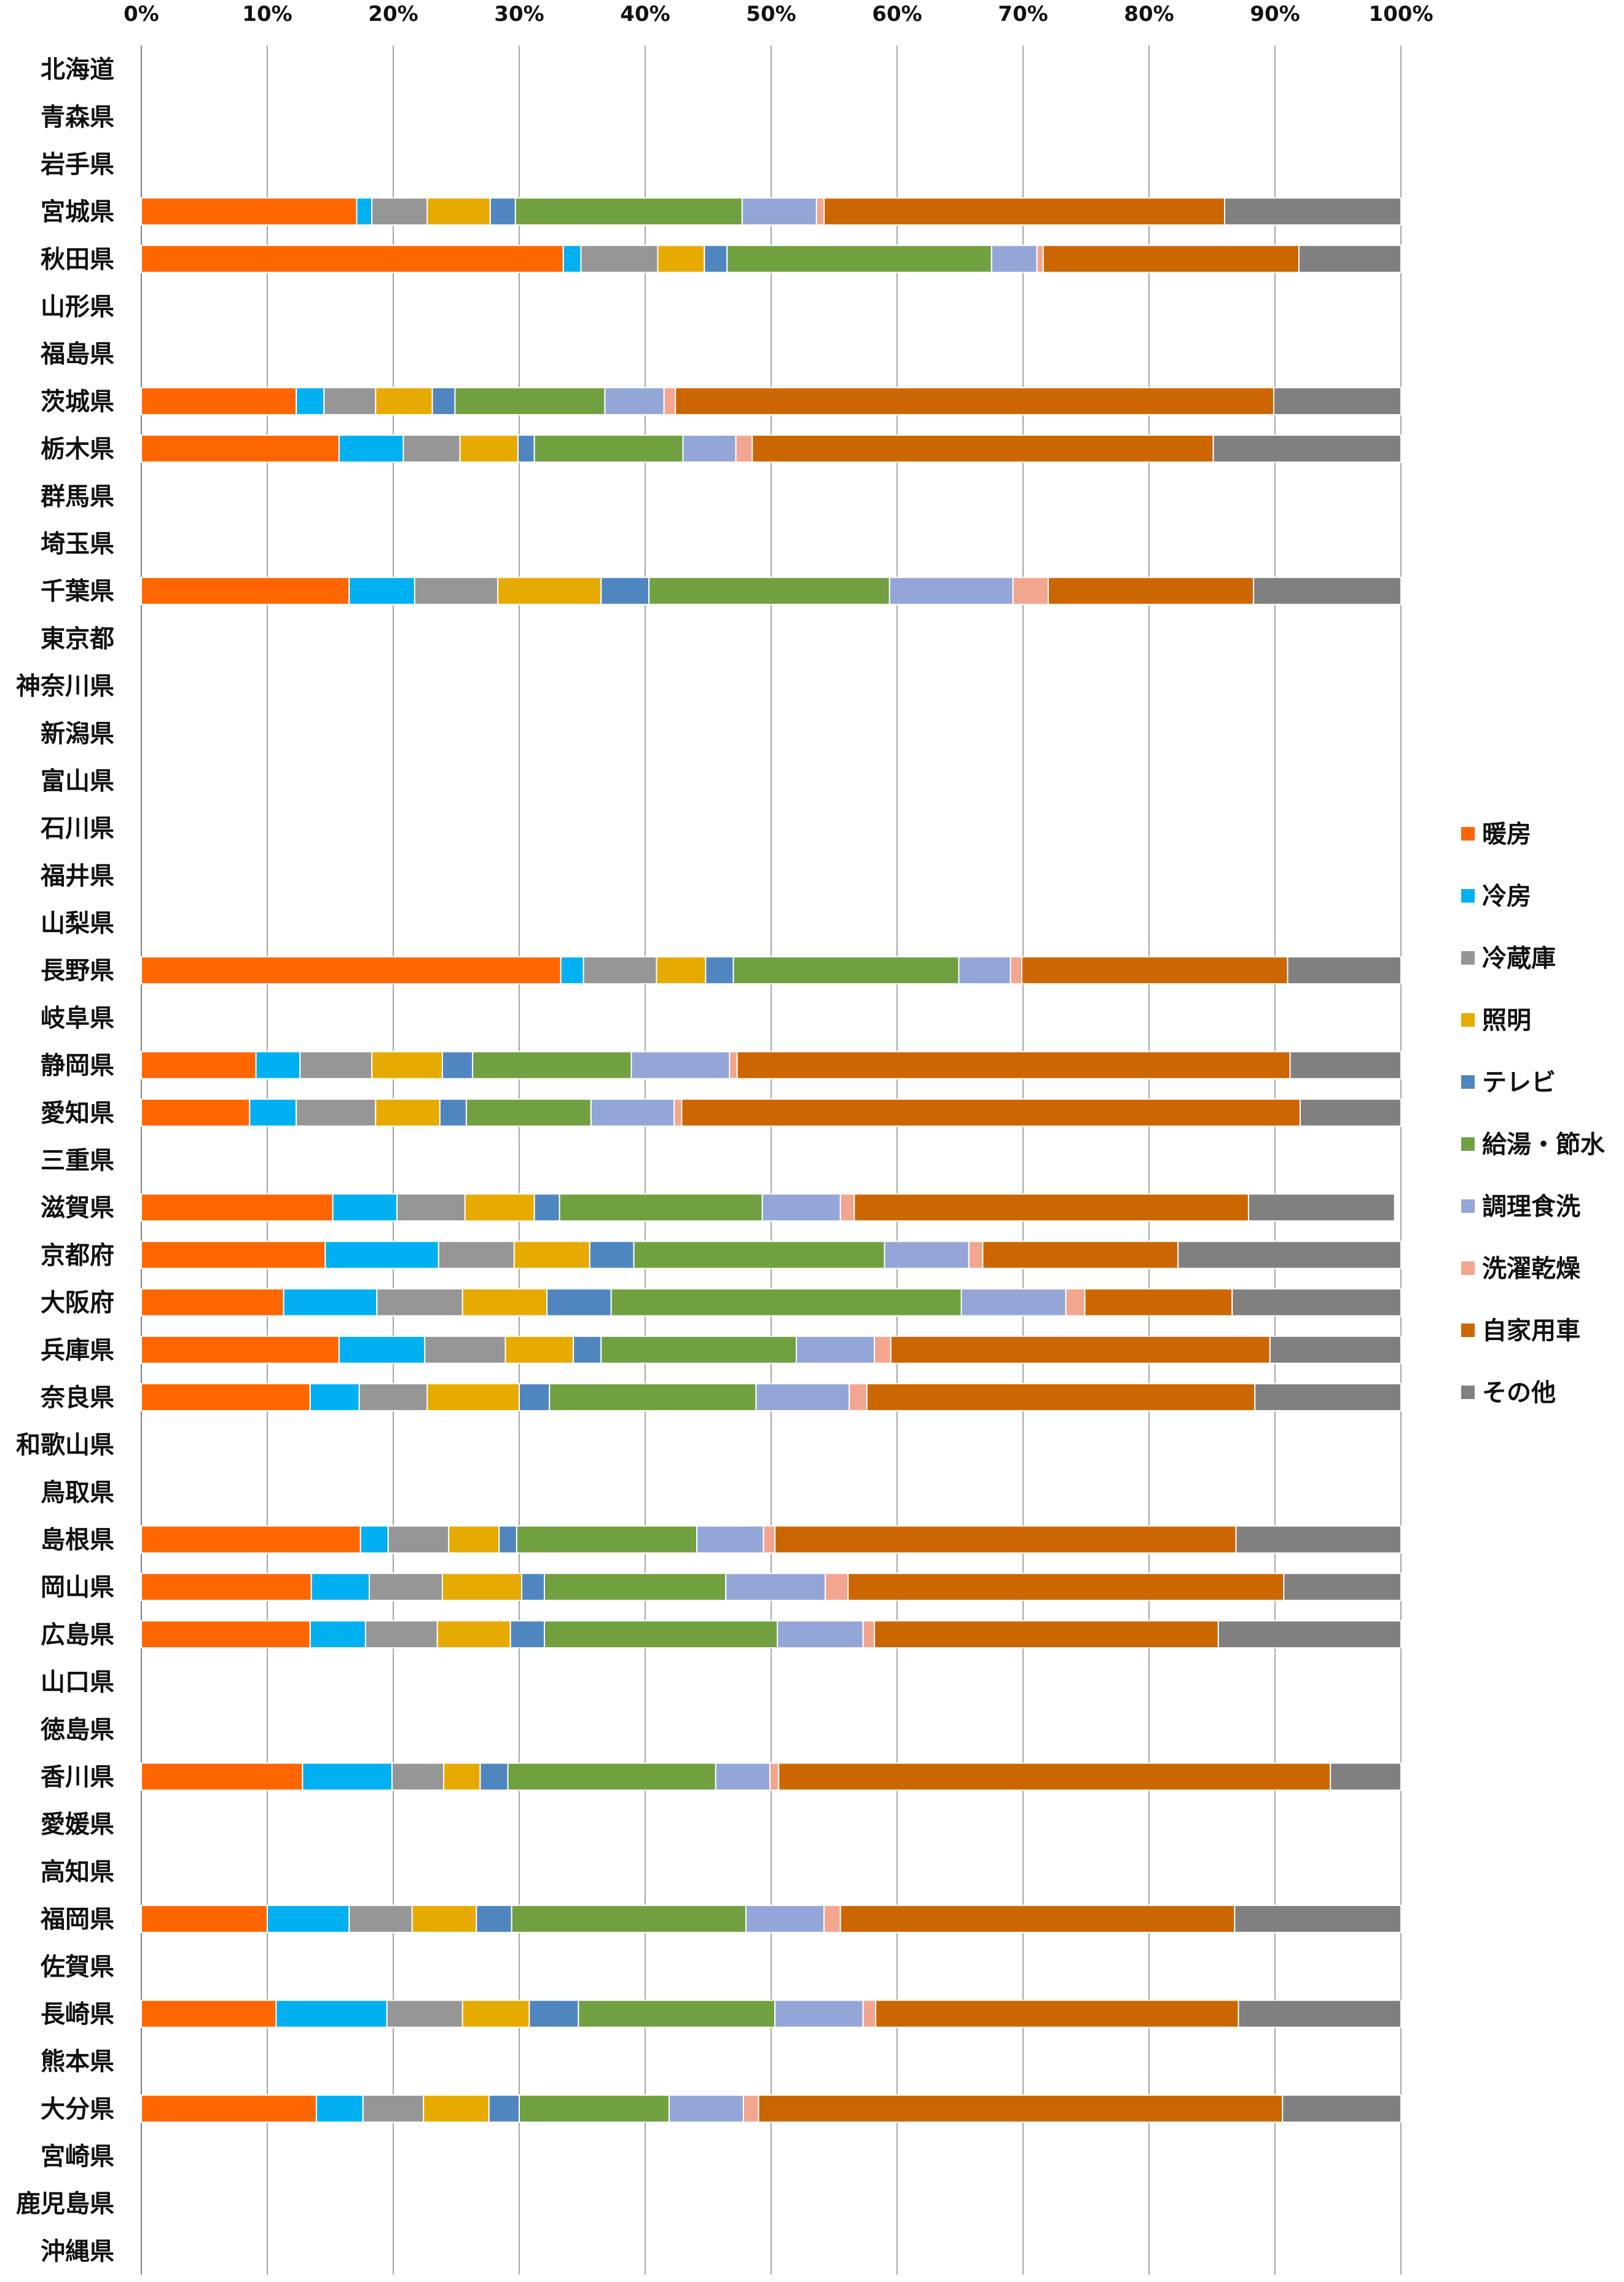 The image size is (1624, 2282). What do you see at coordinates (77, 1066) in the screenshot?
I see `category-label: 静岡県` at bounding box center [77, 1066].